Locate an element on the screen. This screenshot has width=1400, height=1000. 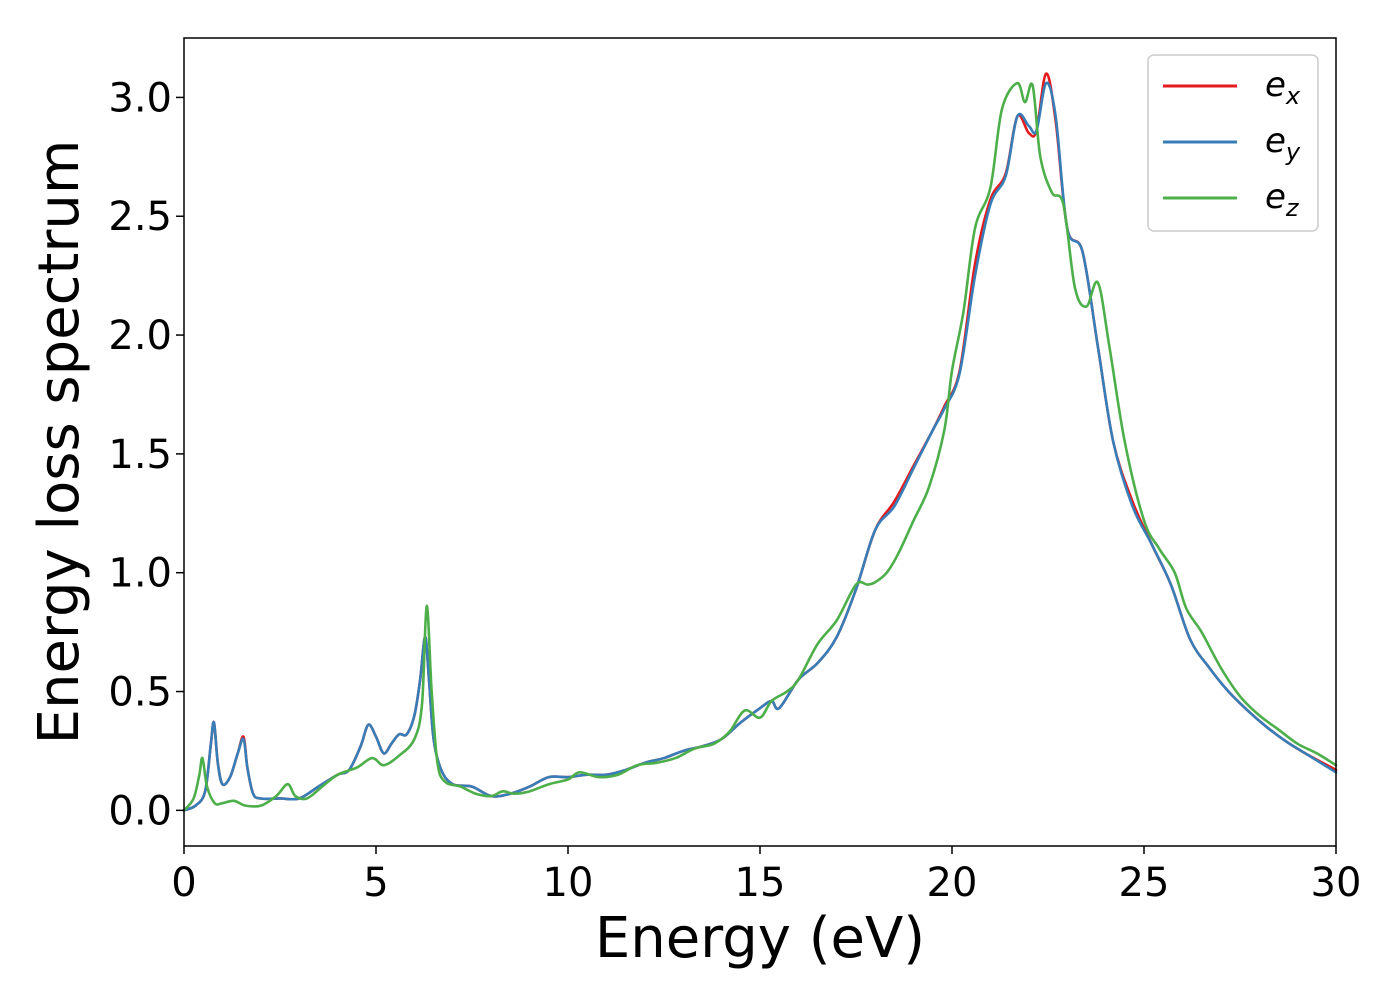
legend-label-z: ez is located at coordinates (1282, 199).